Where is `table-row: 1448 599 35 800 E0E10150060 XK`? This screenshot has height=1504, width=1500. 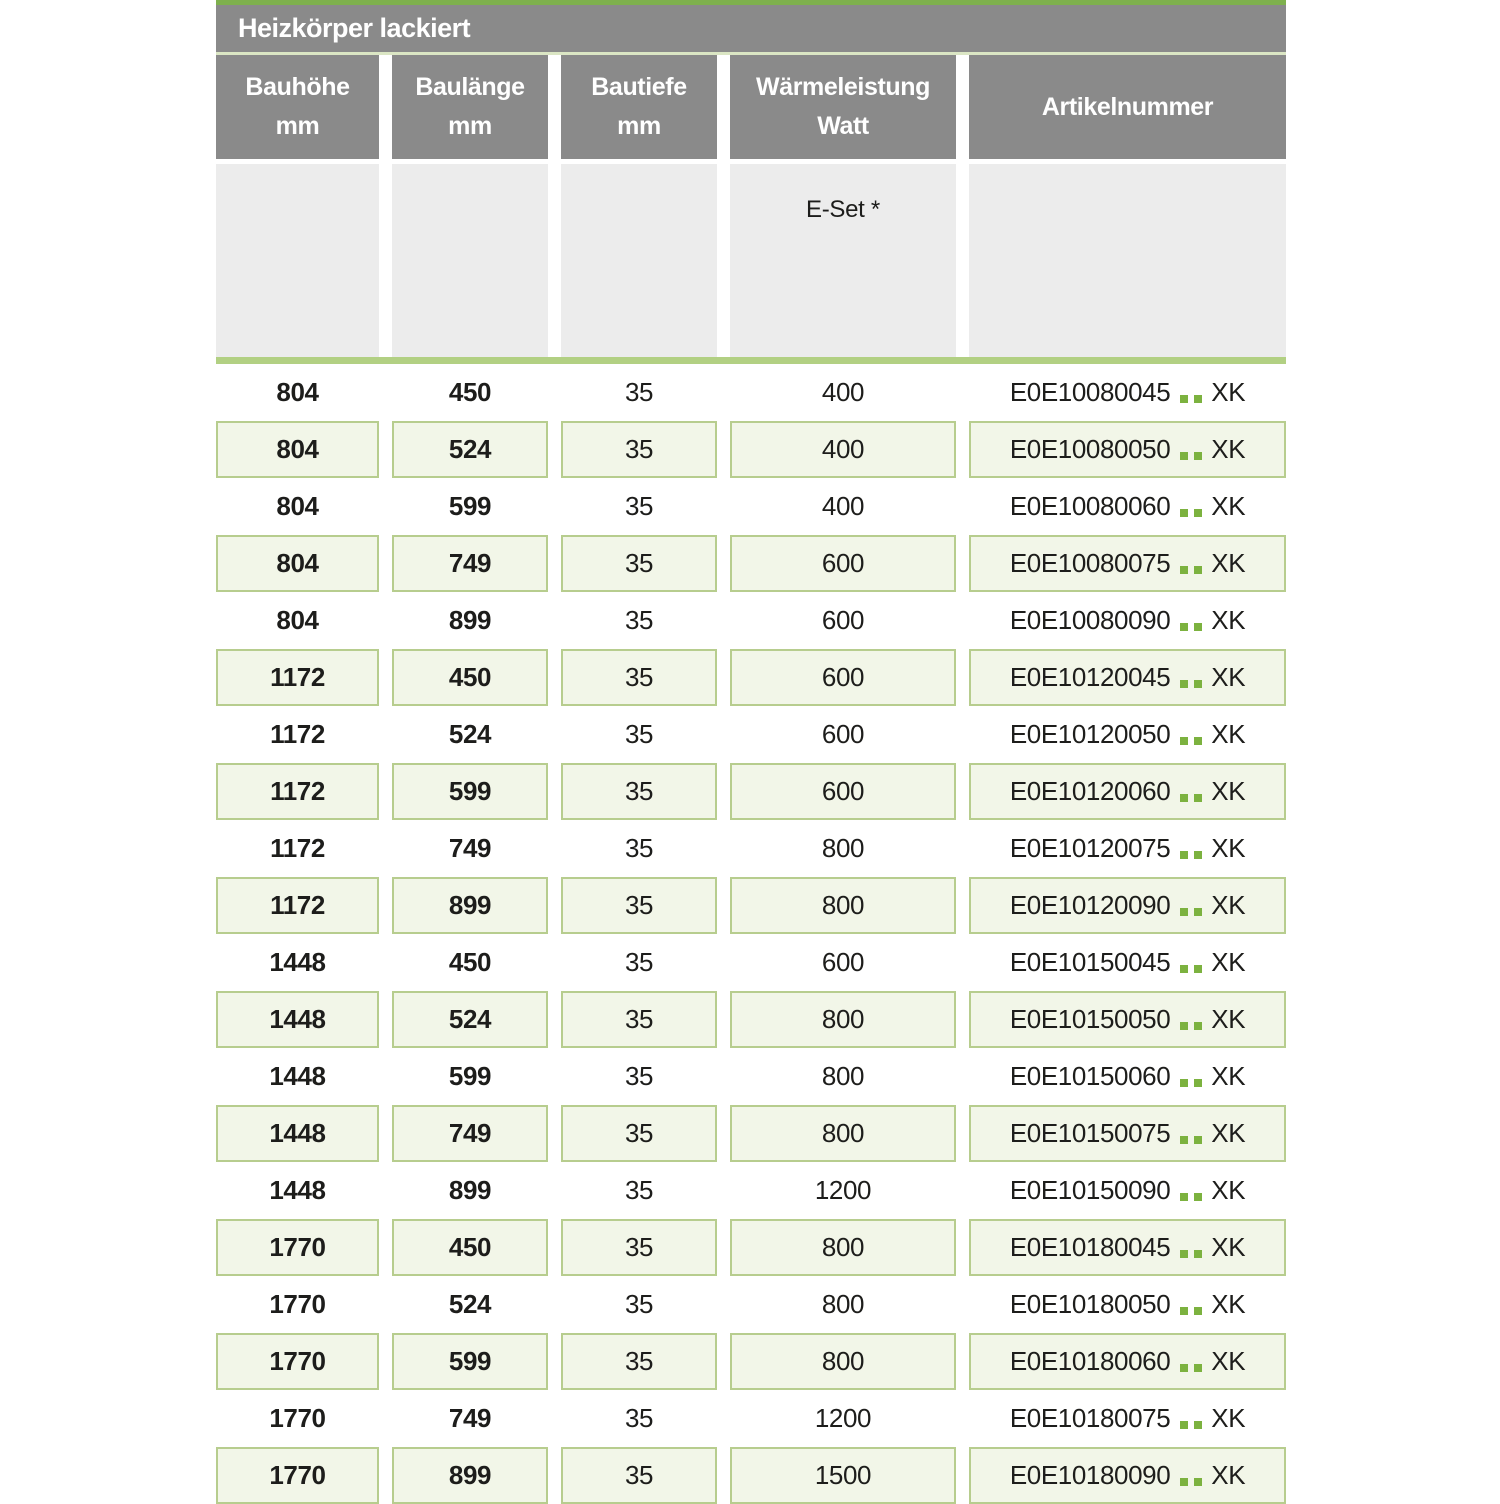 table-row: 1448 599 35 800 E0E10150060 XK is located at coordinates (751, 1076).